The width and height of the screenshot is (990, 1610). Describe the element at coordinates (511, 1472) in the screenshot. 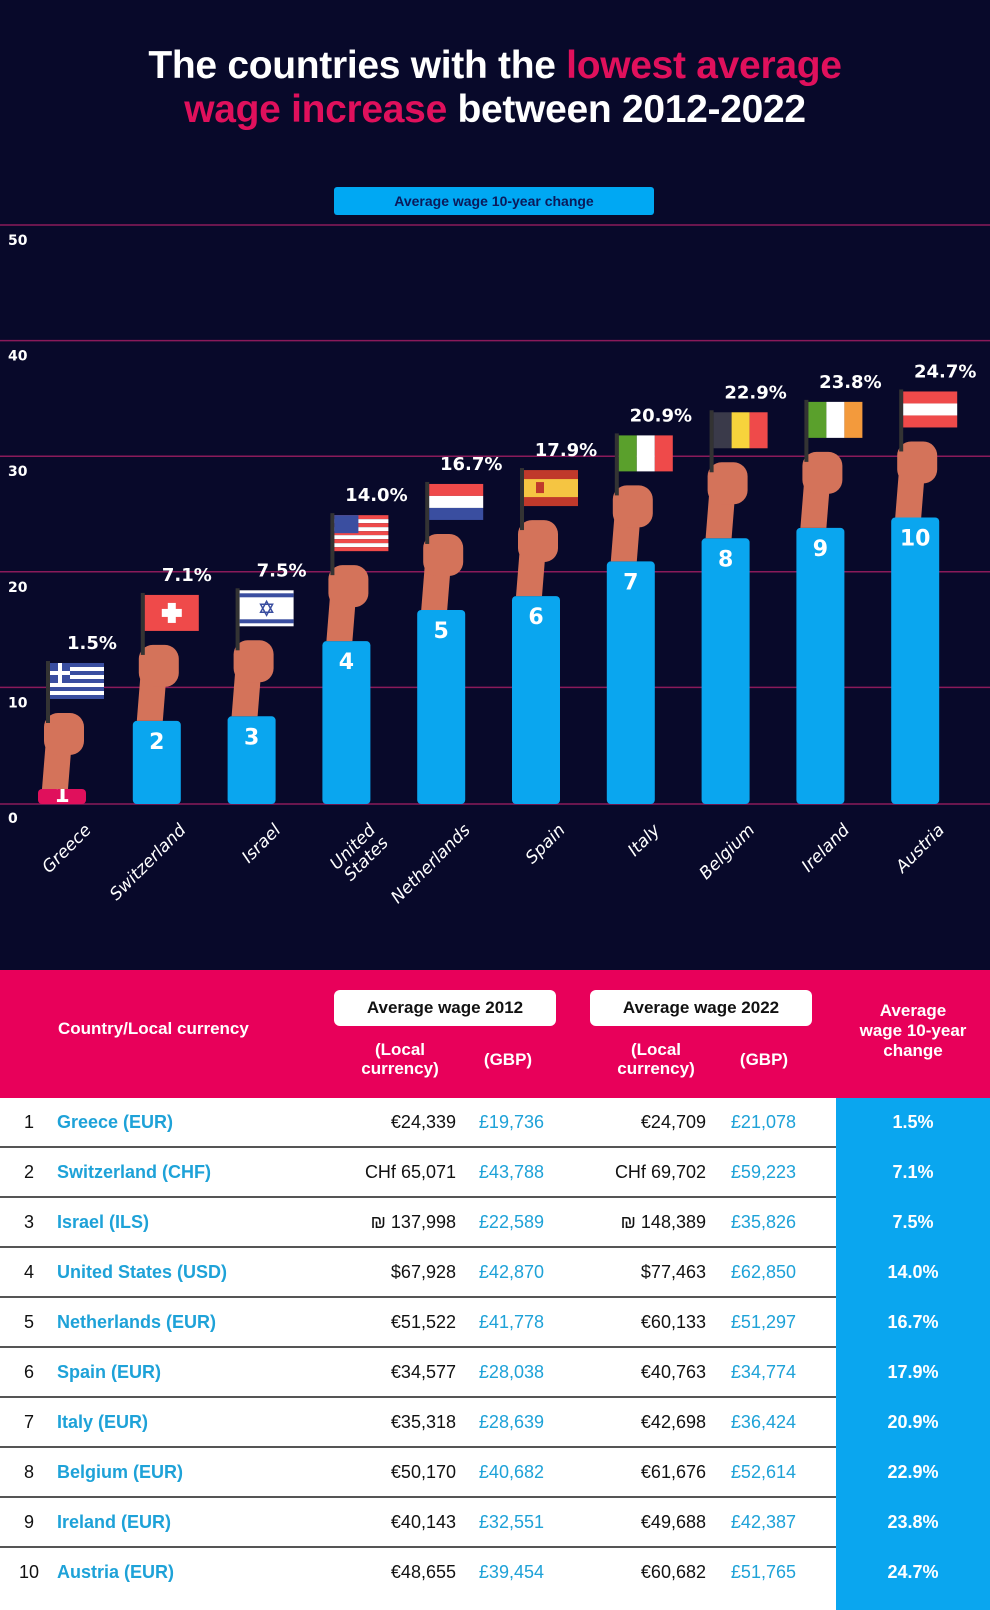

I see `gbp-2012-cell: £40,682` at that location.